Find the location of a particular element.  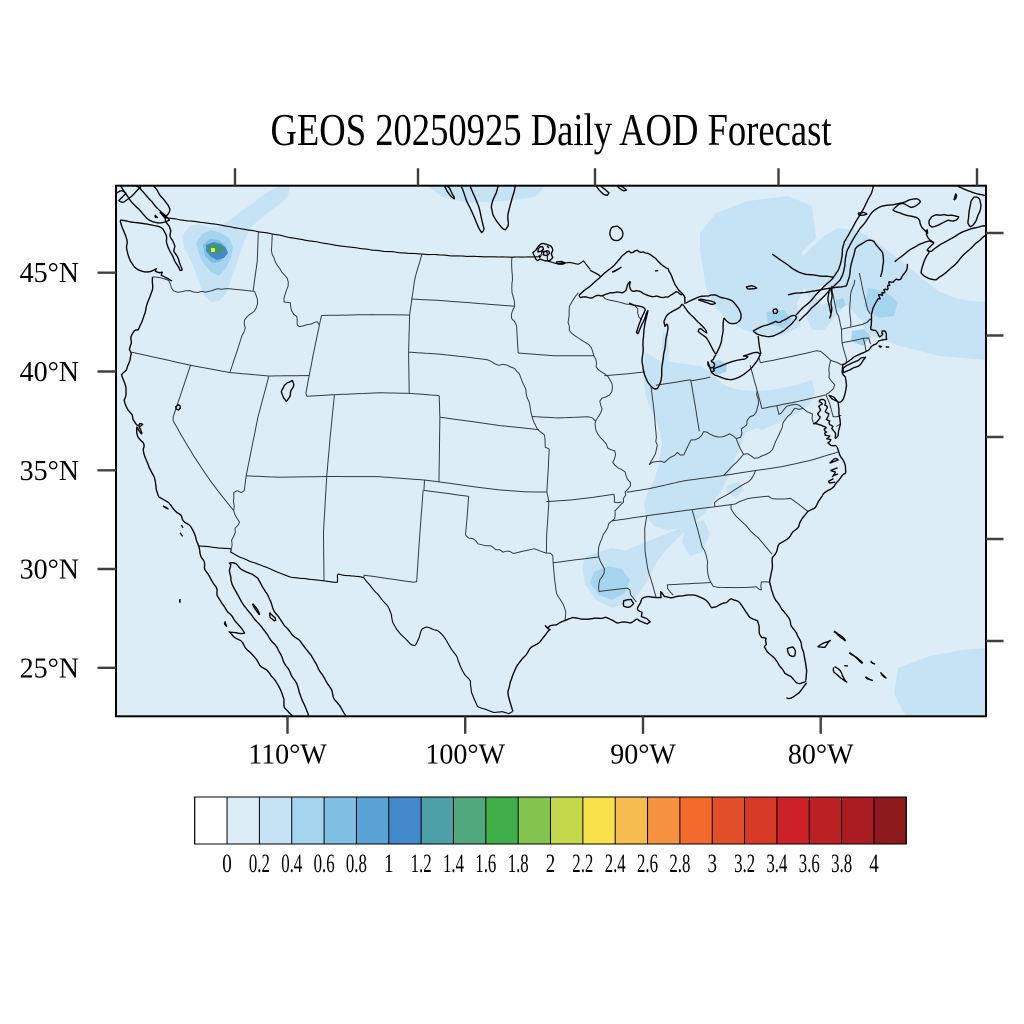

svg-text: 3.2 is located at coordinates (744, 863).